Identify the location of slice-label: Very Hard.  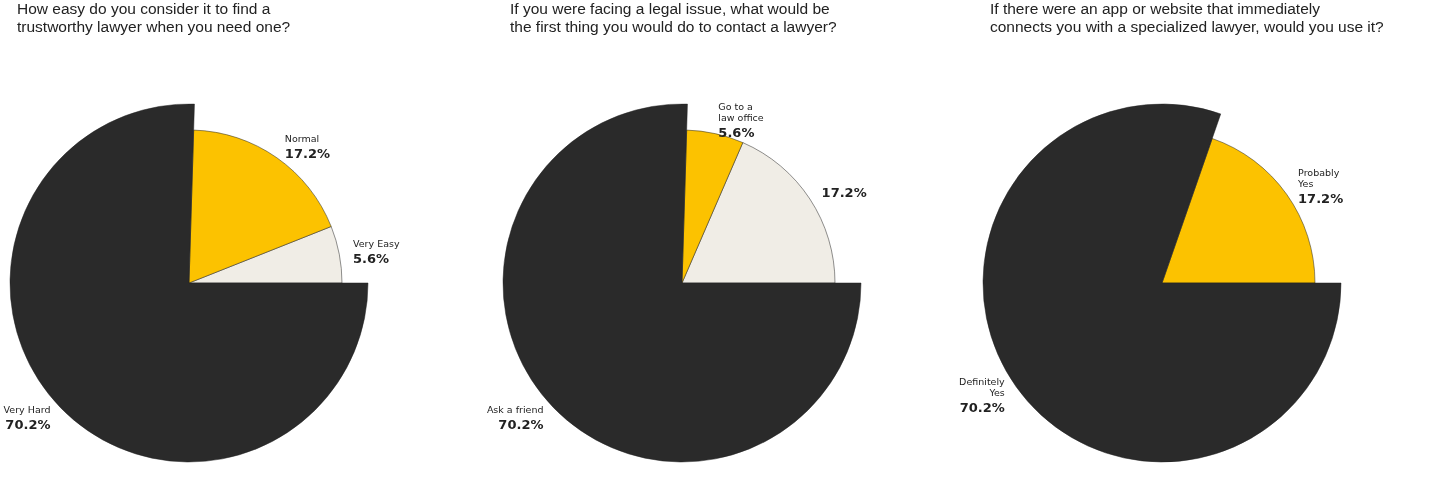
(27, 409).